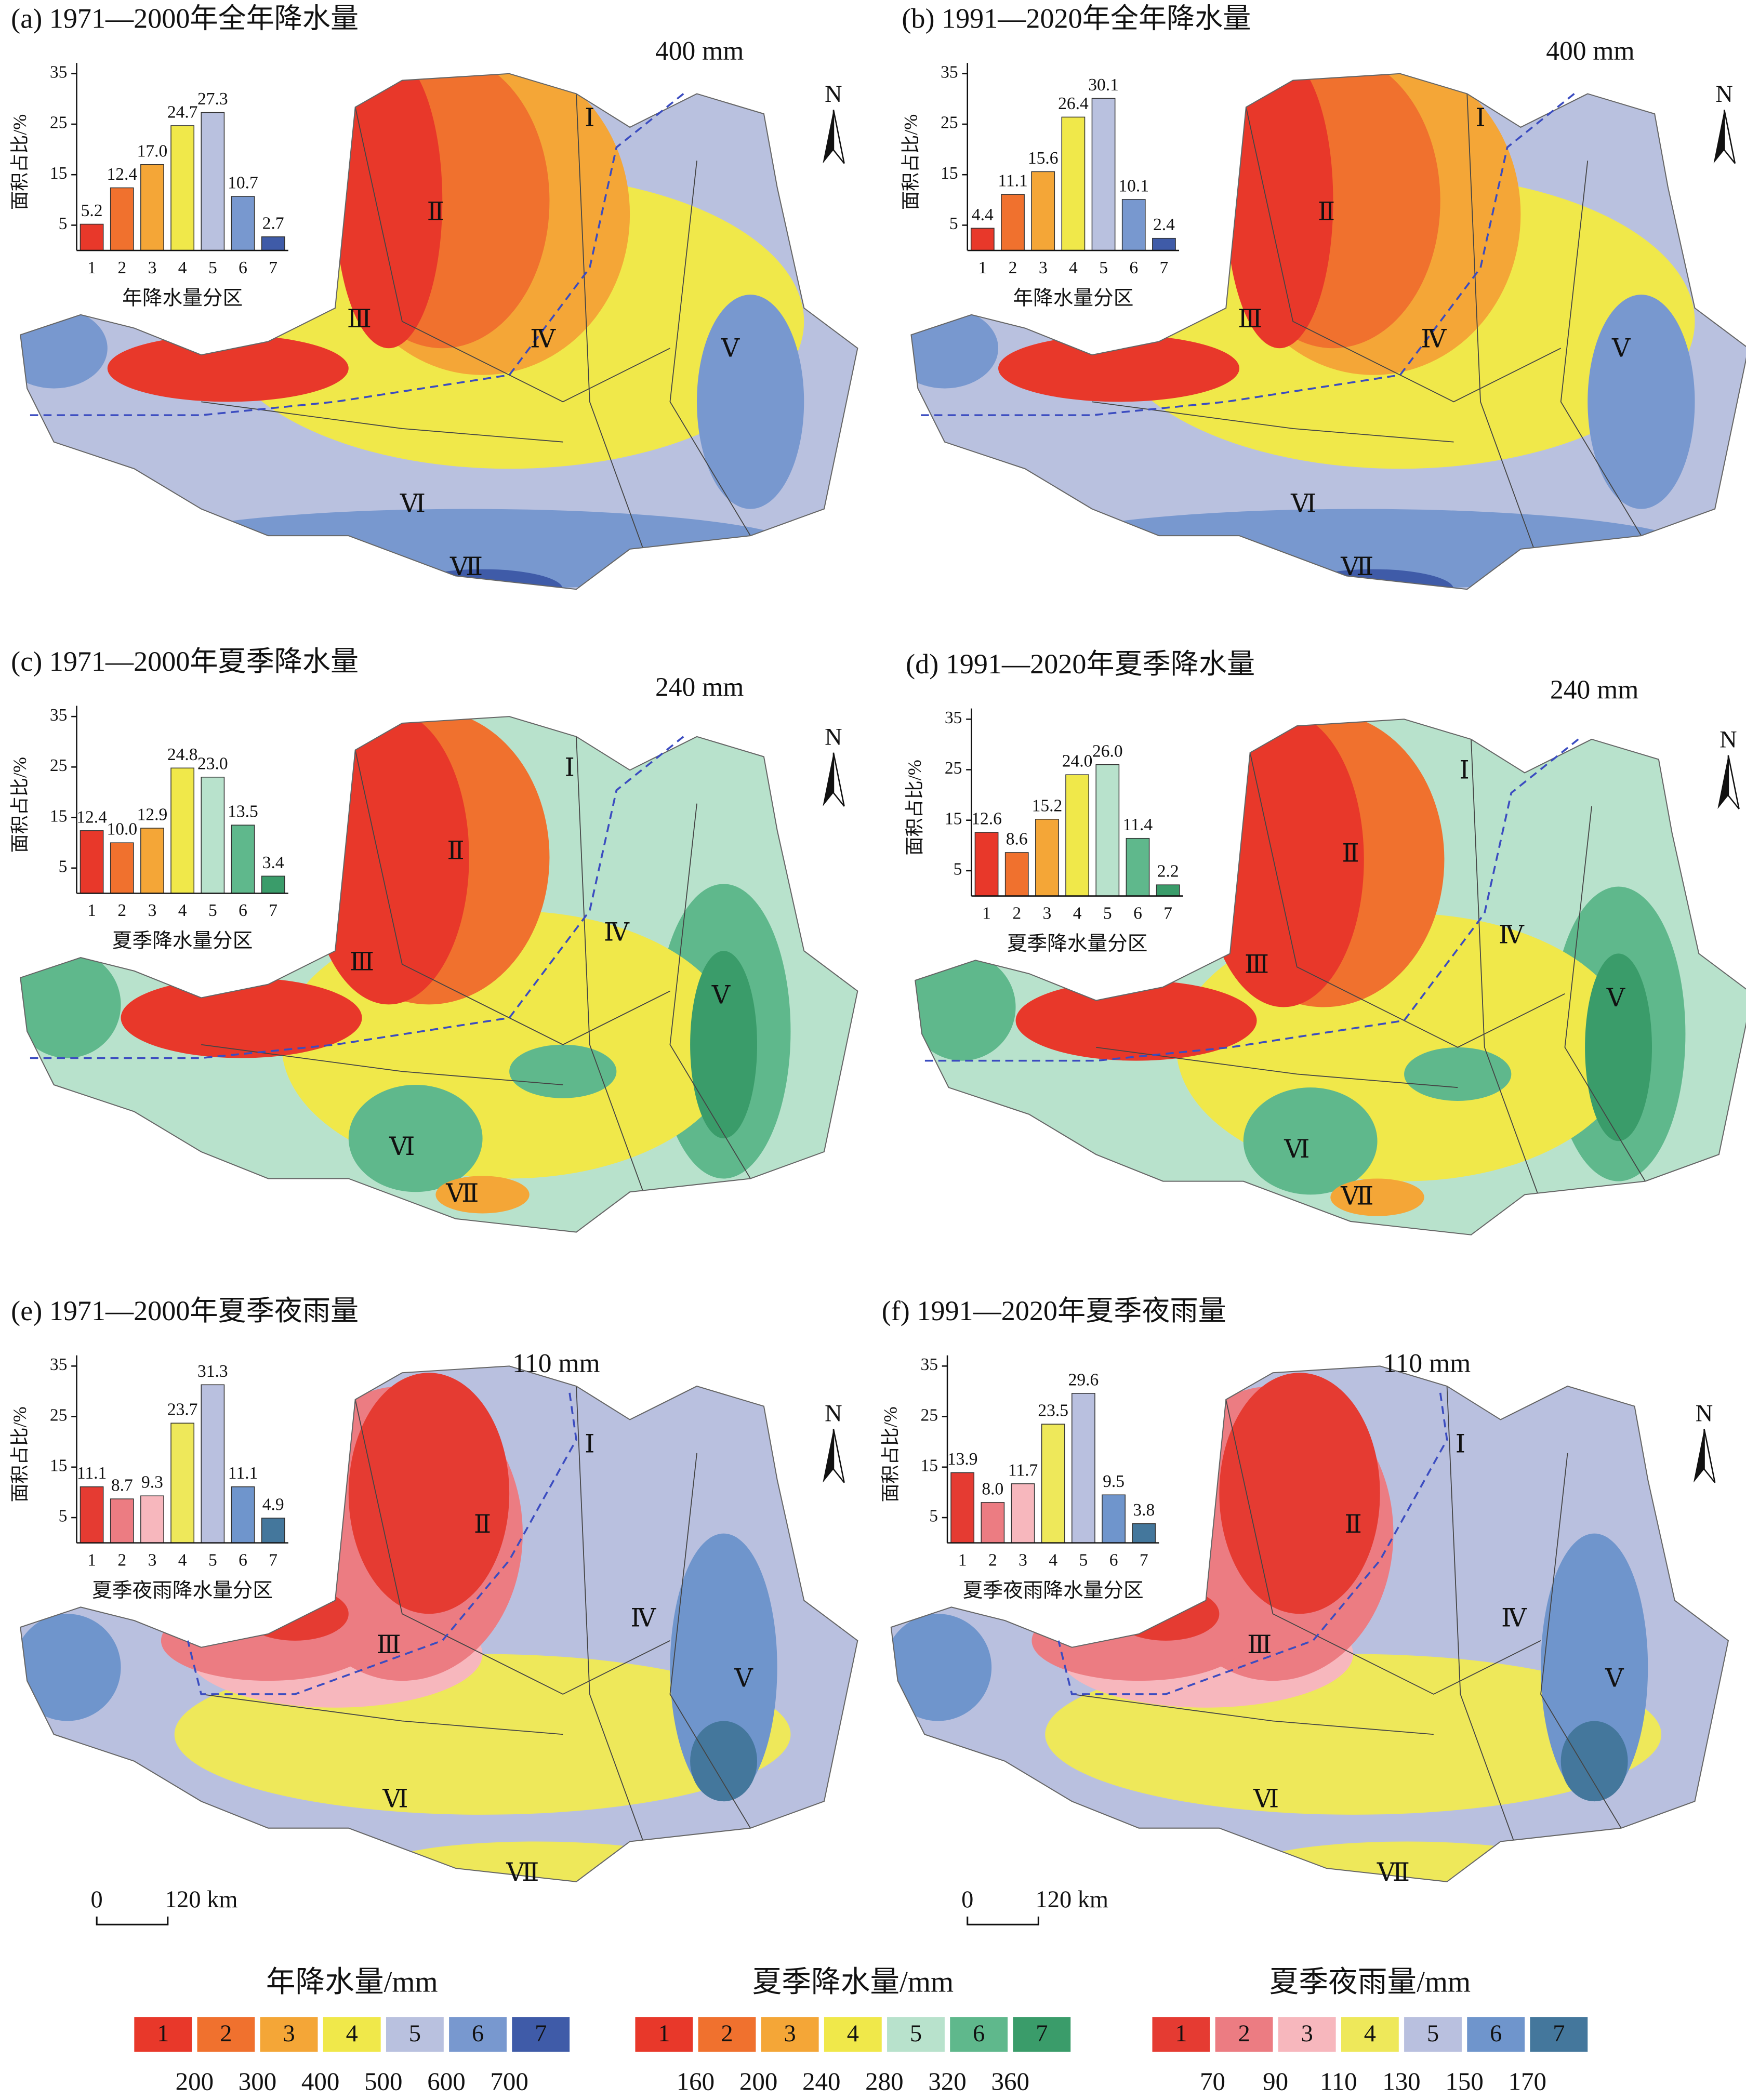 This screenshot has height=2100, width=1746. Describe the element at coordinates (1138, 824) in the screenshot. I see `value-label: 11.4` at that location.